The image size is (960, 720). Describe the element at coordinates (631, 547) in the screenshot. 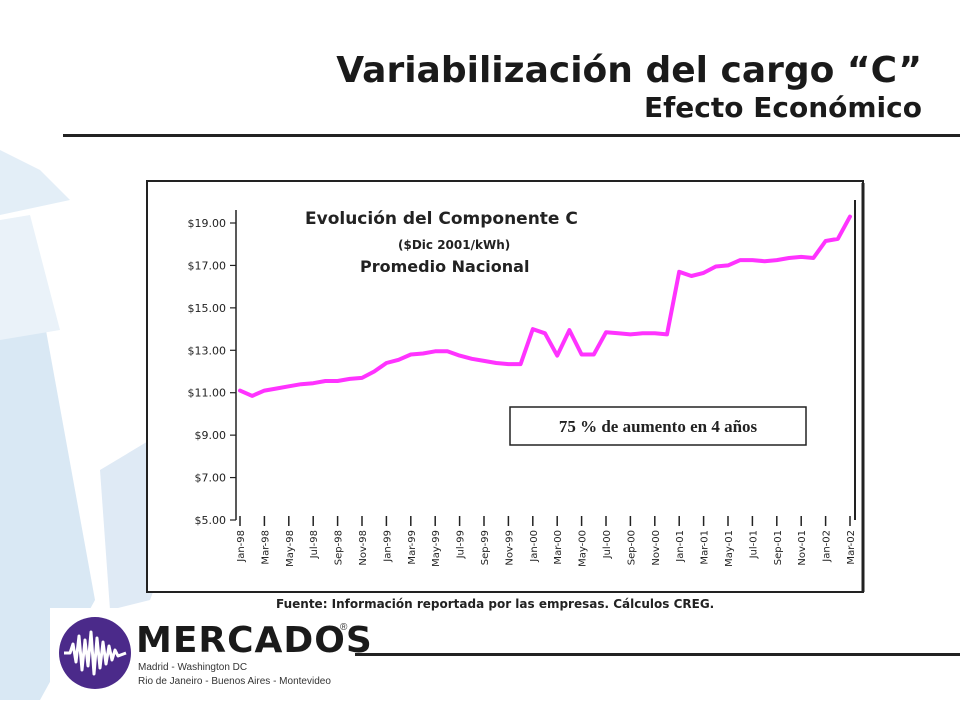

I see `x-tick-label: Sep-00` at that location.